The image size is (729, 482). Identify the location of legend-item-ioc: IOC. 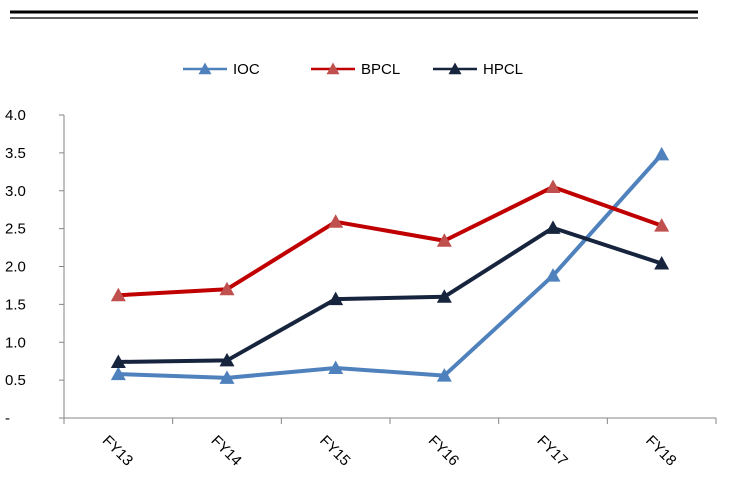
(221, 69).